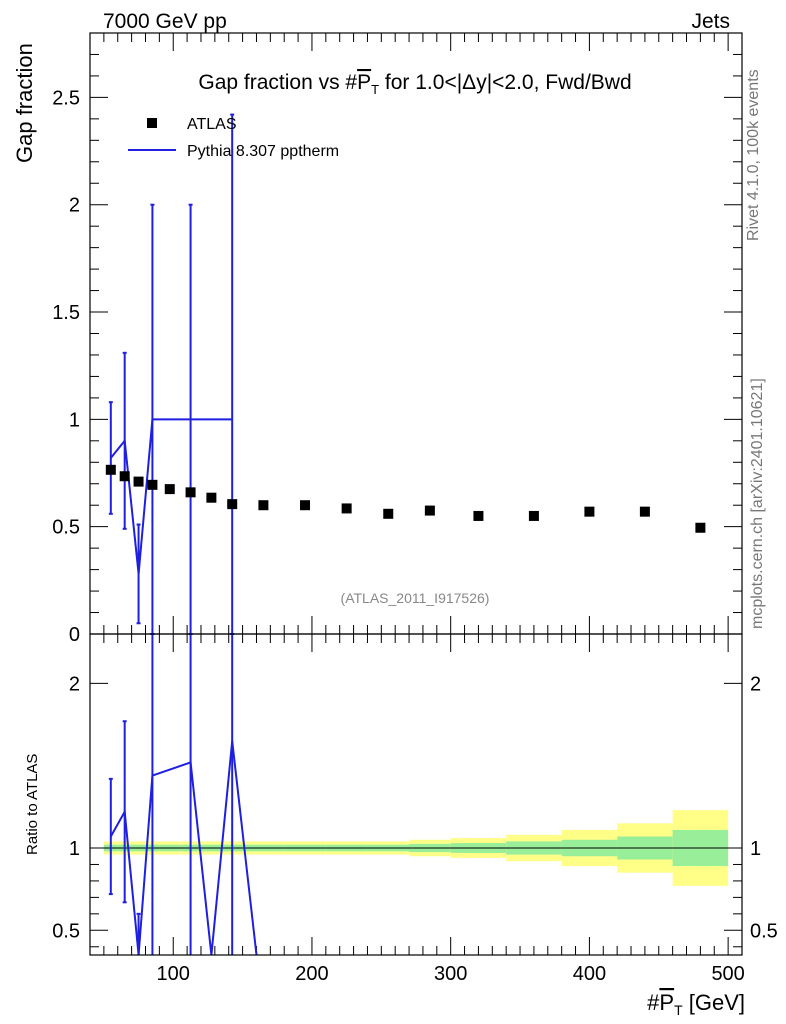 Image resolution: width=786 pixels, height=1024 pixels. Describe the element at coordinates (727, 974) in the screenshot. I see `xtick-label: 500` at that location.